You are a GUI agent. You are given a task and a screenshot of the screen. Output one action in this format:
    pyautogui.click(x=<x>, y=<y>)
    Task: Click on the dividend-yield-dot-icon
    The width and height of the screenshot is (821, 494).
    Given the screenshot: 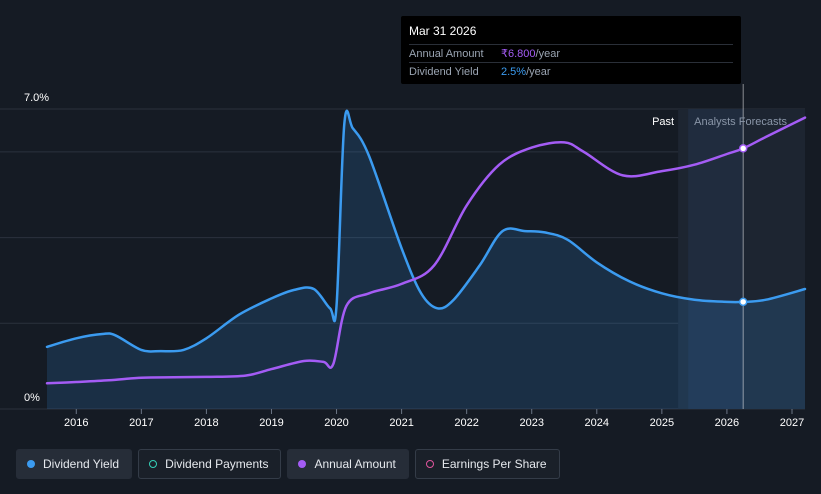 What is the action you would take?
    pyautogui.click(x=31, y=464)
    